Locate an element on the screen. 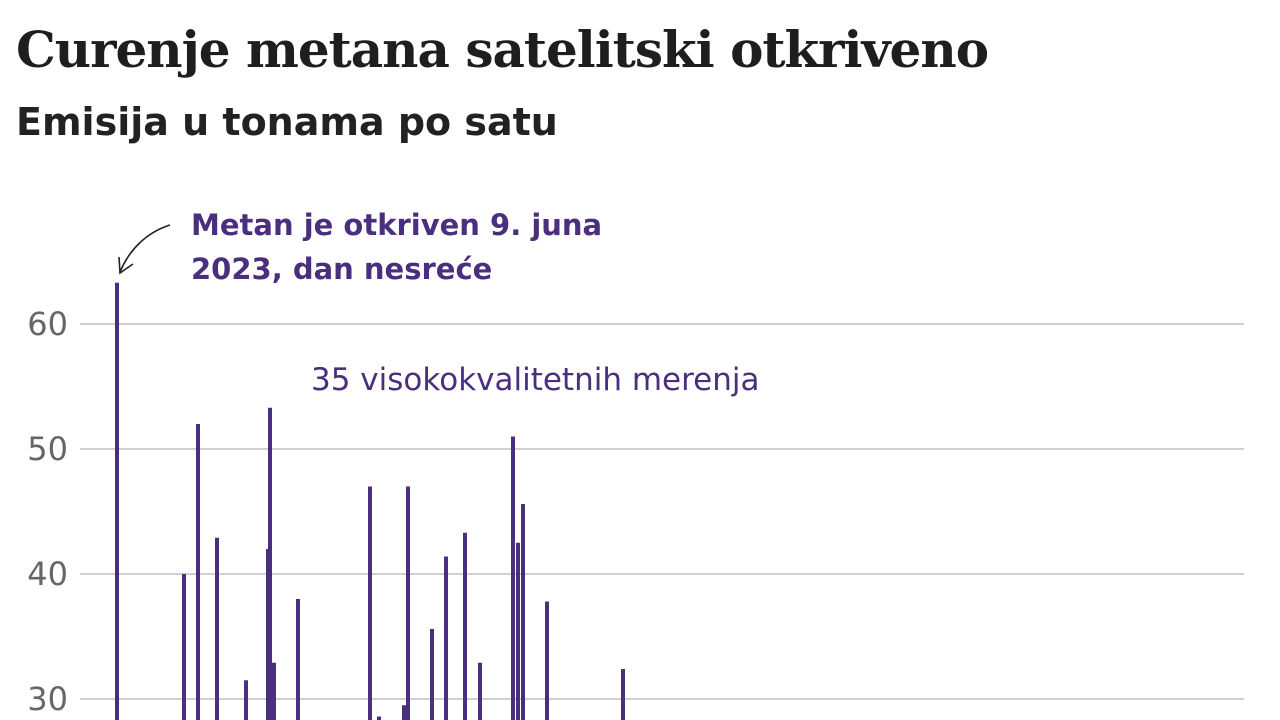  y-tick-label-50: 50 is located at coordinates (47, 449).